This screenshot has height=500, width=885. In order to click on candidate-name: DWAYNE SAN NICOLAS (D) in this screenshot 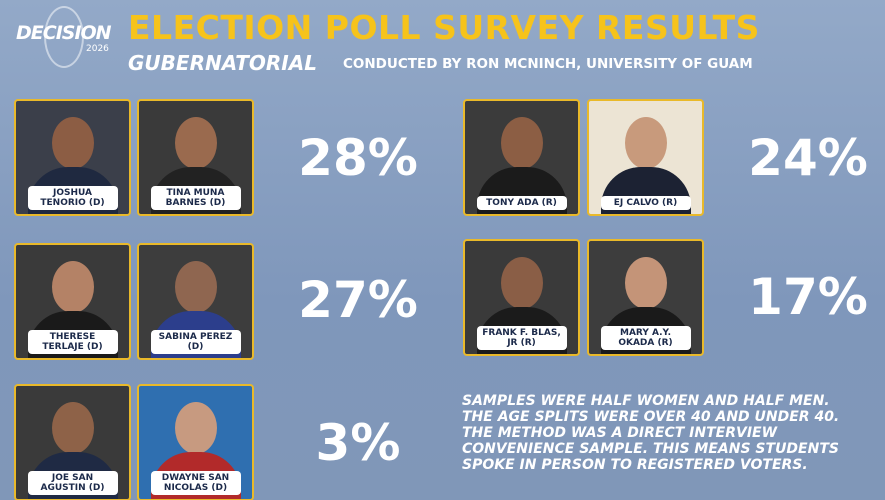, I will do `click(195, 483)`.